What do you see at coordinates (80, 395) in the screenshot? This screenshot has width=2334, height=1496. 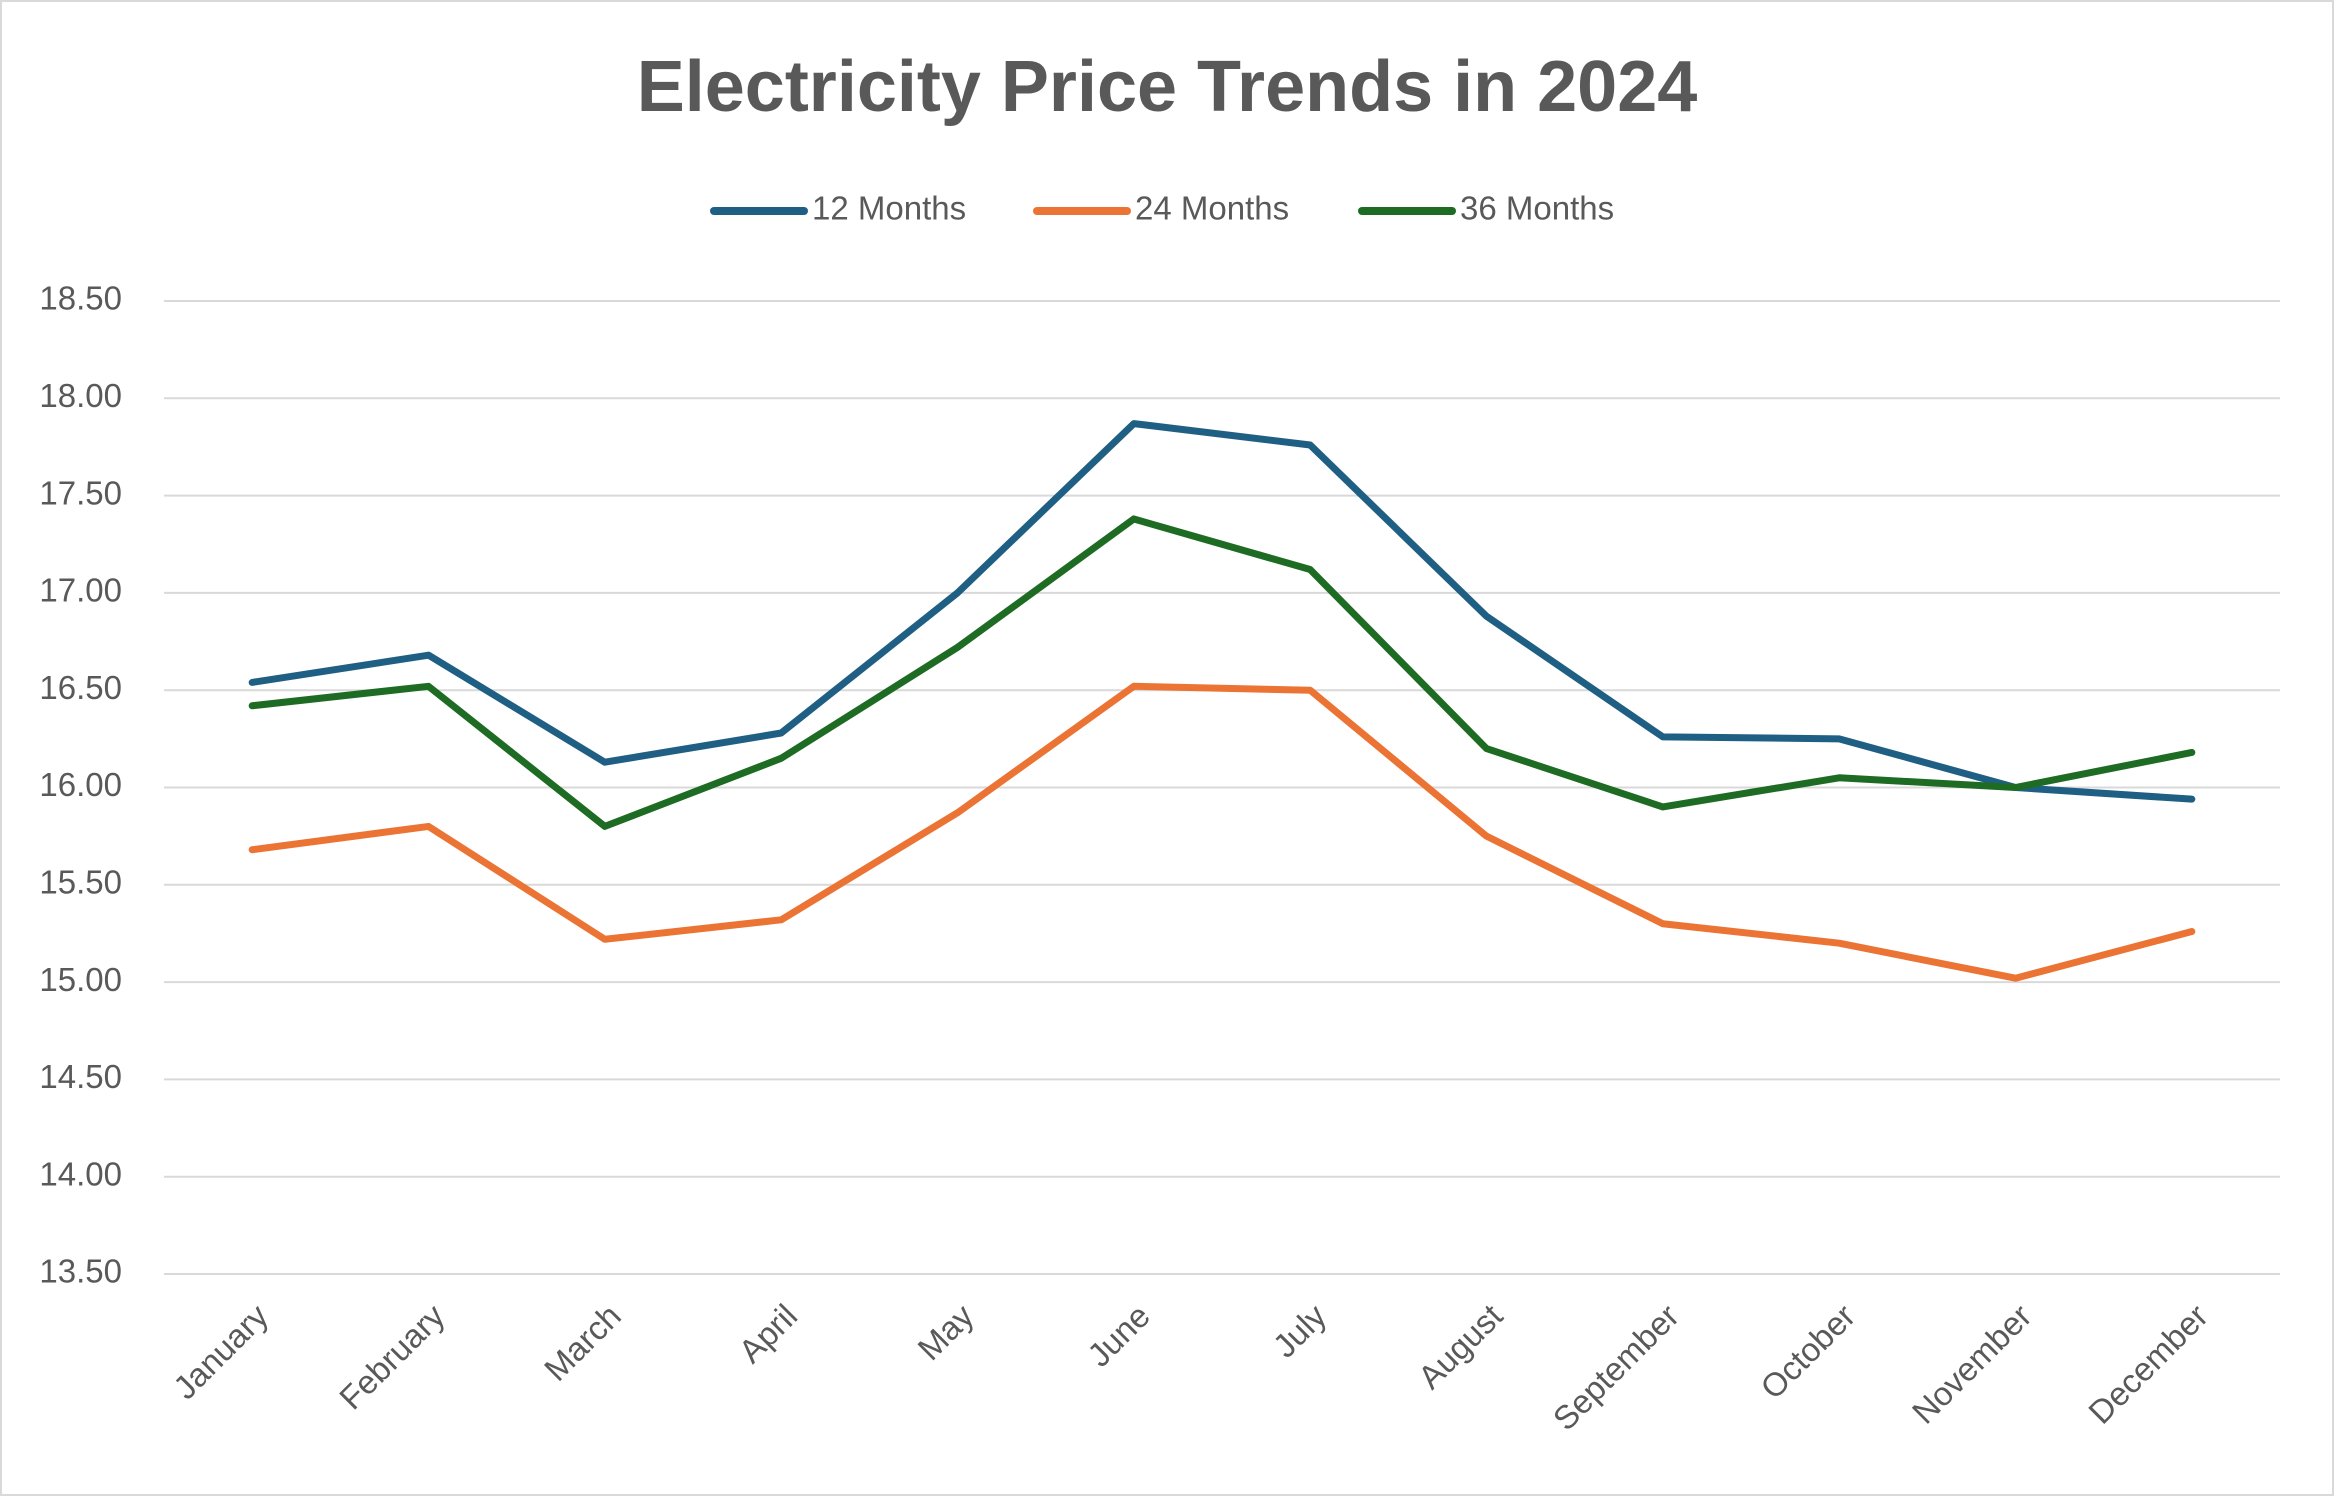 I see `y-tick-label: 18.00` at bounding box center [80, 395].